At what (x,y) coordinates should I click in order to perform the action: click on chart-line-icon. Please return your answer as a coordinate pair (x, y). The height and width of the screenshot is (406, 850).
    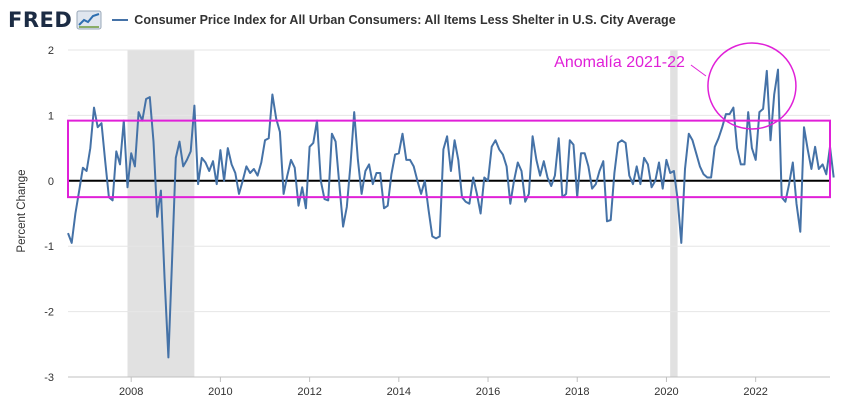
    Looking at the image, I should click on (89, 20).